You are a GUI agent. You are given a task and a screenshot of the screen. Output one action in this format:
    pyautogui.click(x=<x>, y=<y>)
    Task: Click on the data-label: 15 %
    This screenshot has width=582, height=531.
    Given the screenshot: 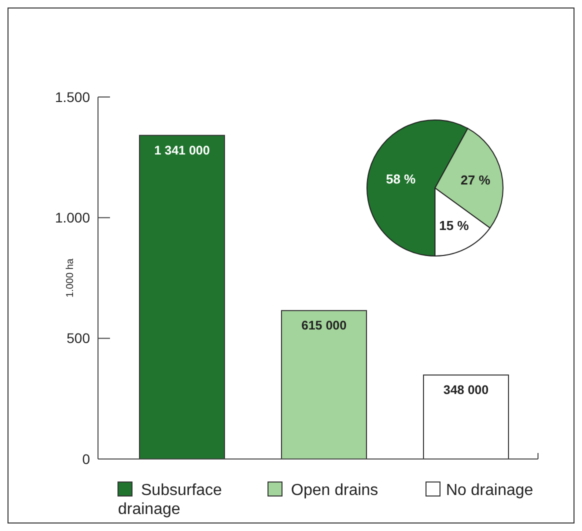 What is the action you would take?
    pyautogui.click(x=454, y=225)
    